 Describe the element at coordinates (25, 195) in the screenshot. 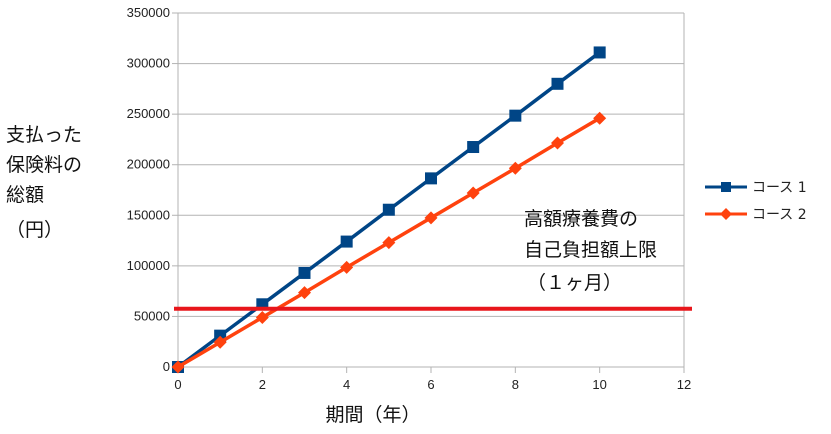

I see `y-axis-title-line-3: 総額` at that location.